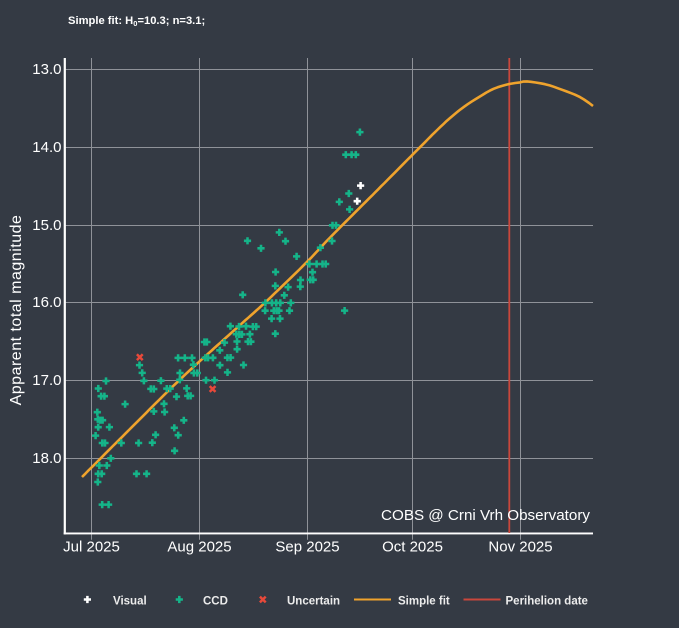 This screenshot has height=628, width=679. I want to click on svg-text: 16.0, so click(46, 302).